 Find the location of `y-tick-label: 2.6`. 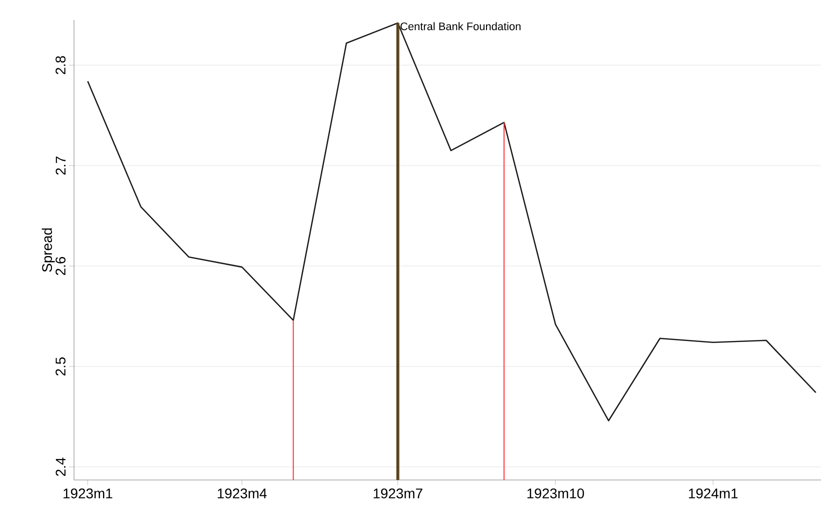

y-tick-label: 2.6 is located at coordinates (61, 266).